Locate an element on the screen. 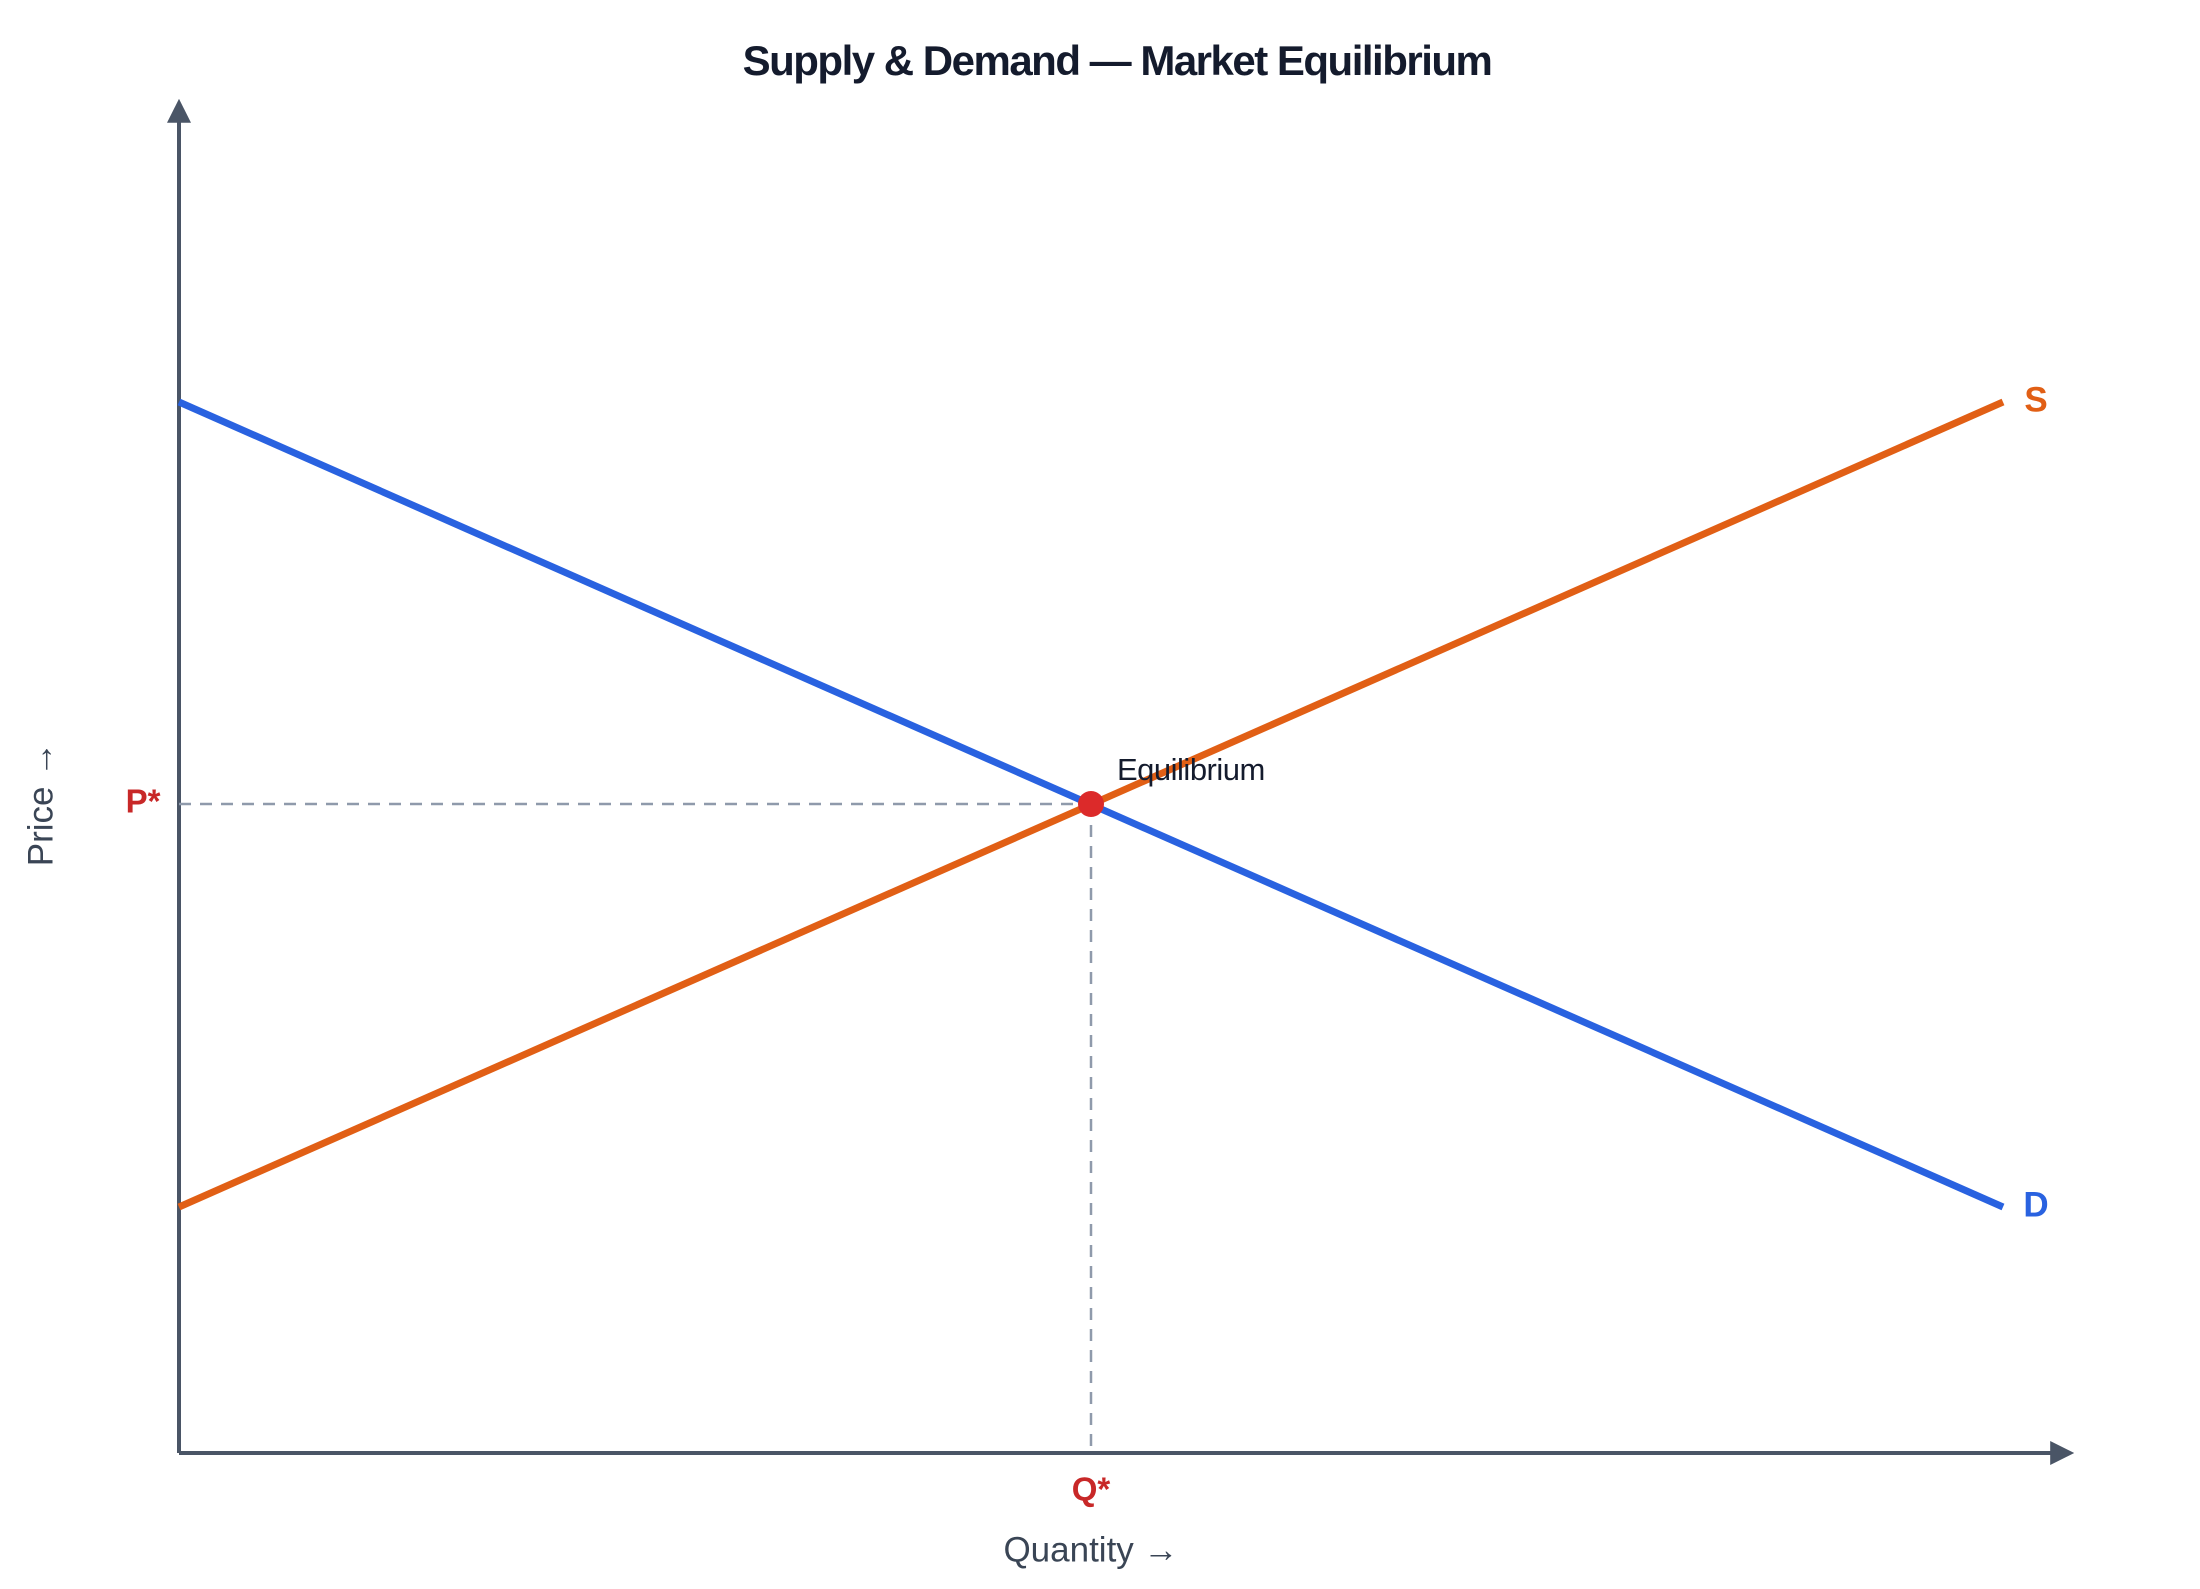  price-star: P* is located at coordinates (143, 801).